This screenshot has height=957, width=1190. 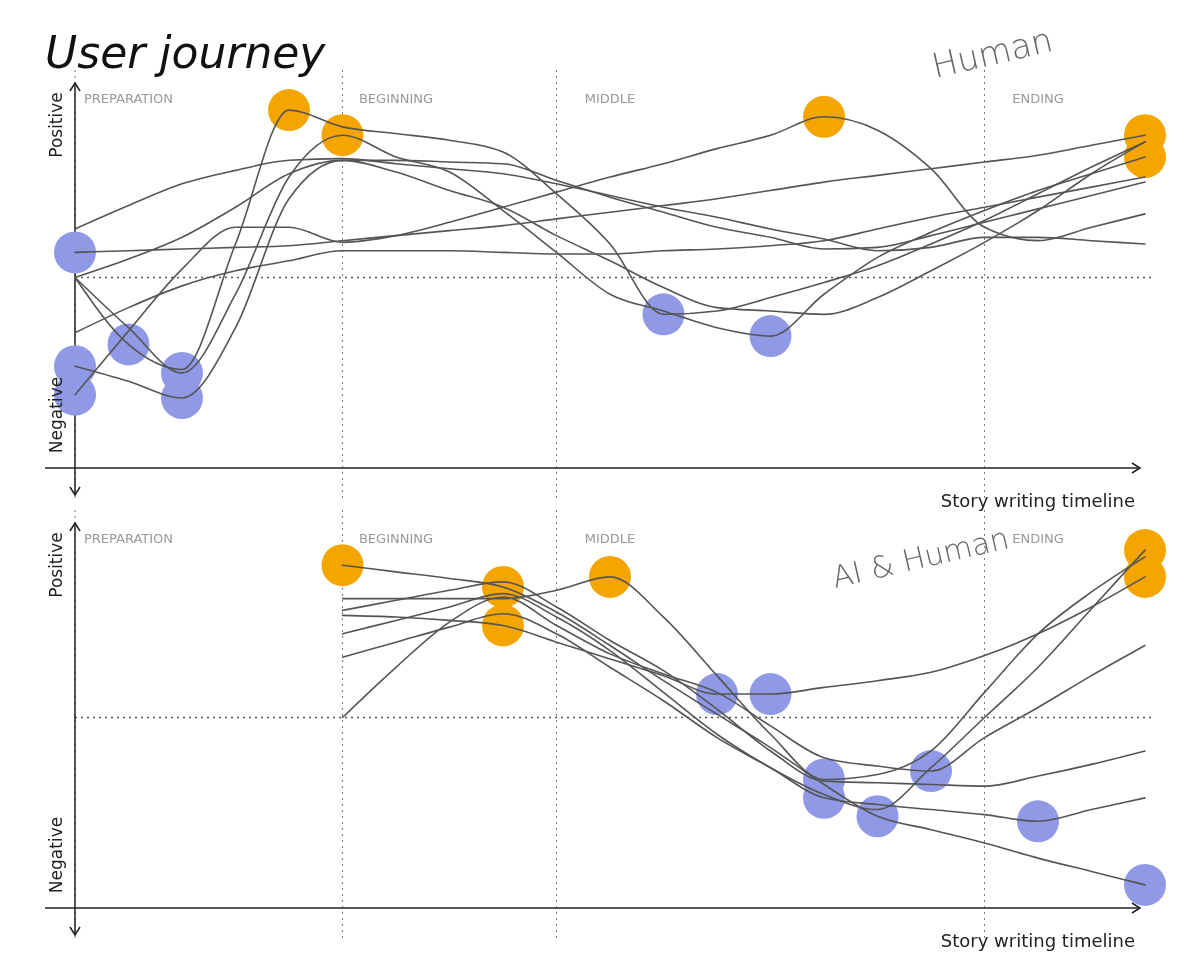 I want to click on chart-title: User journey, so click(x=186, y=52).